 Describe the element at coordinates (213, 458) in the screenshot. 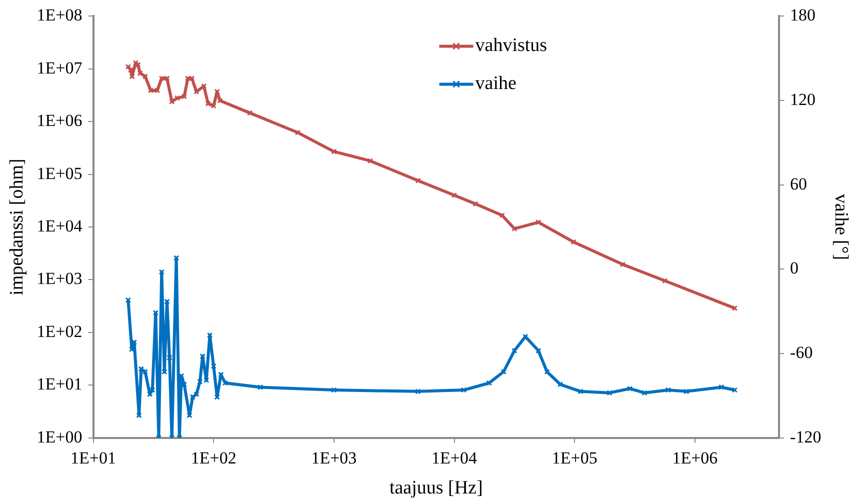

I see `x-tick-label: 1E+02` at that location.